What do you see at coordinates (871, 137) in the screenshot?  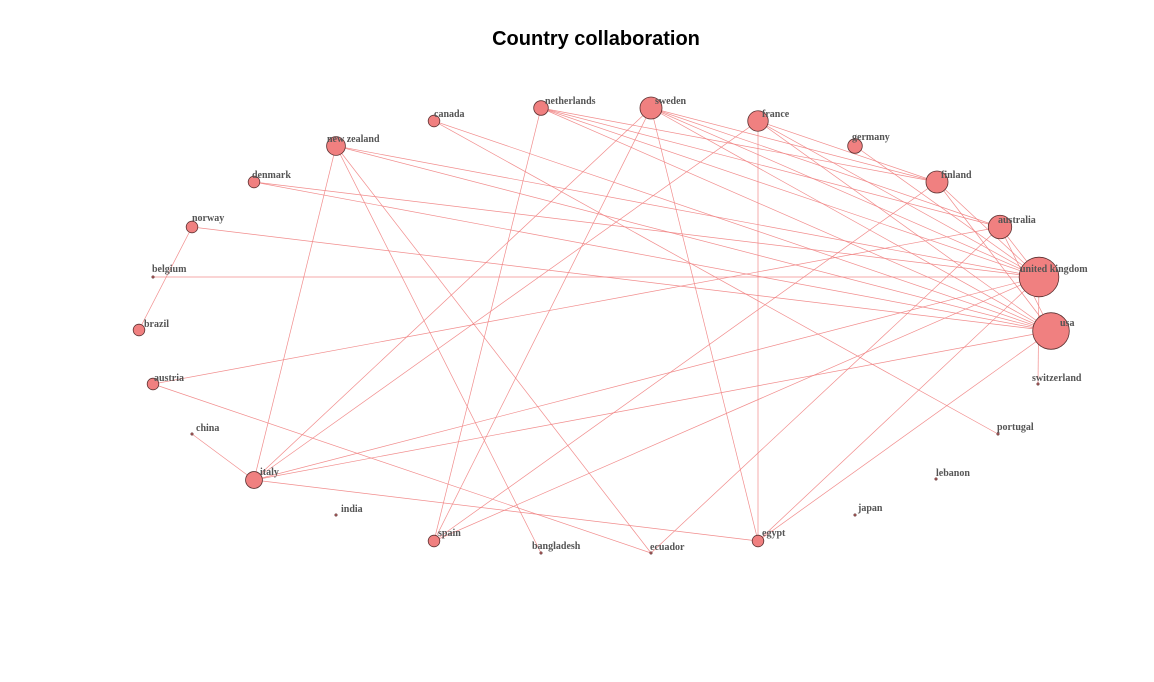 I see `node-label-germany: germany` at bounding box center [871, 137].